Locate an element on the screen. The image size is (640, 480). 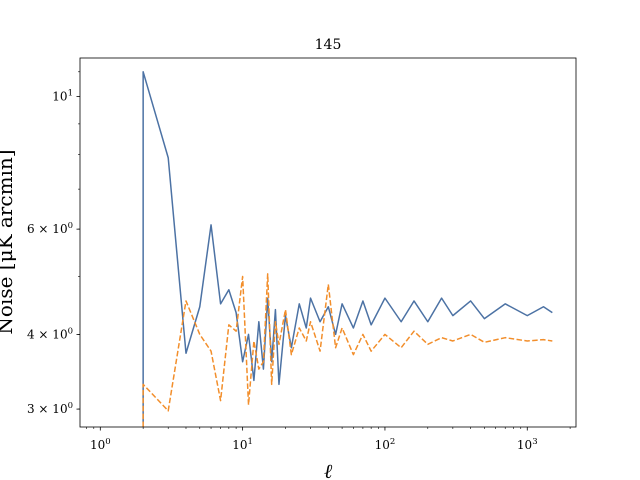
y-tick-label: 6 × 100 is located at coordinates (50, 228).